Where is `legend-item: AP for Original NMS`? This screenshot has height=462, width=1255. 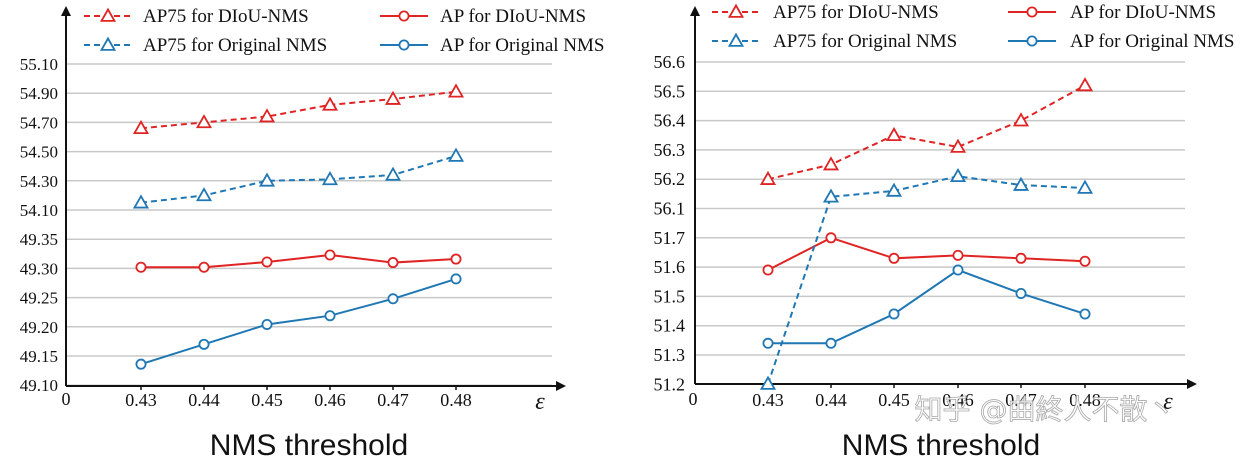 legend-item: AP for Original NMS is located at coordinates (492, 45).